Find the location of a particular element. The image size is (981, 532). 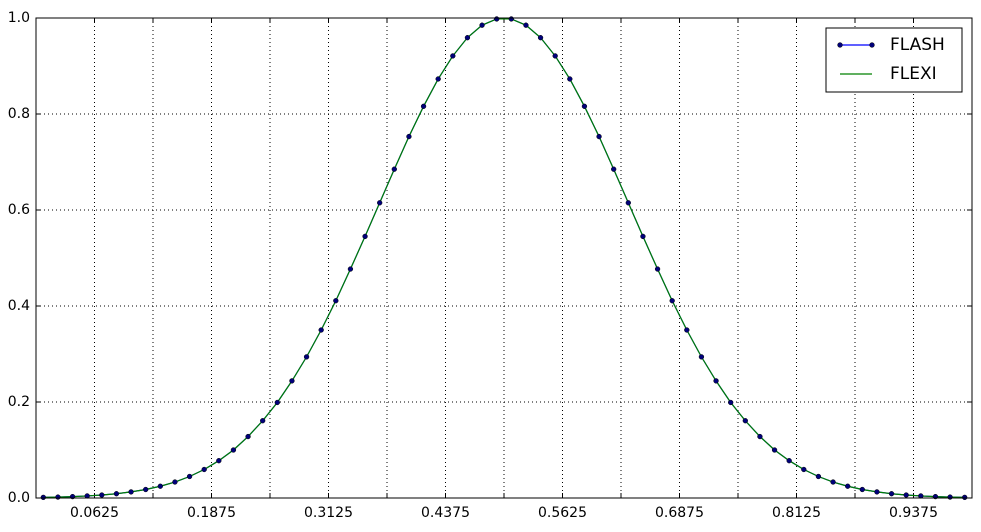

legend-label: FLEXI is located at coordinates (913, 74).